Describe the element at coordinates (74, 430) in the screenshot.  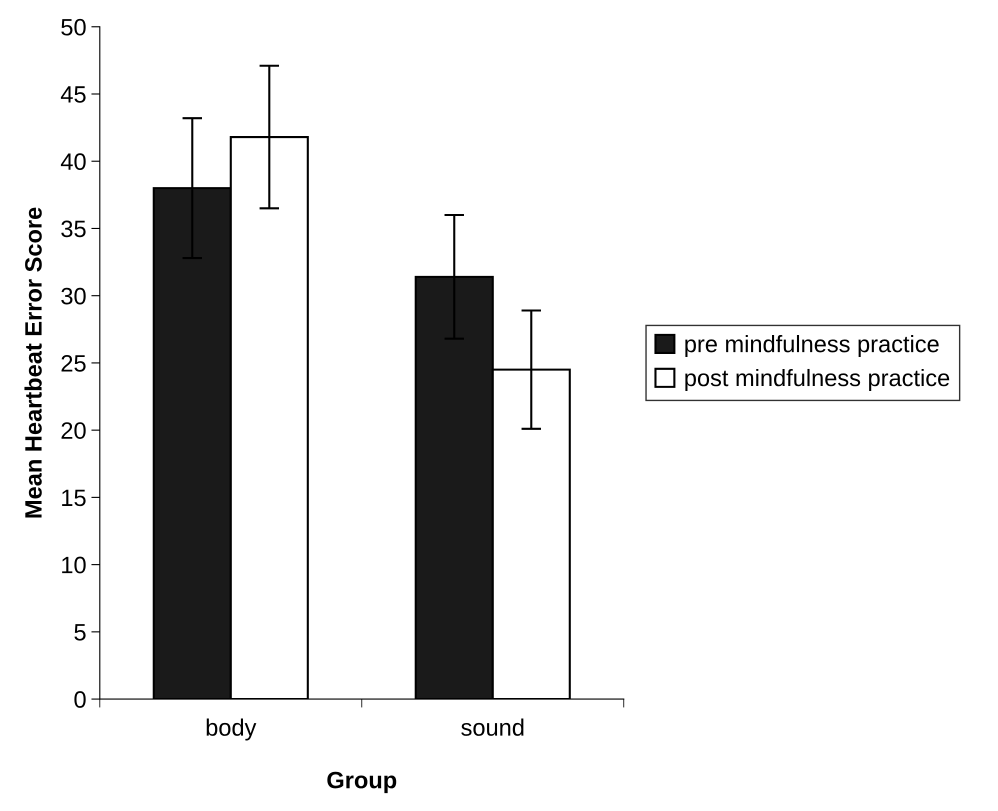
I see `y-tick-label: 20` at that location.